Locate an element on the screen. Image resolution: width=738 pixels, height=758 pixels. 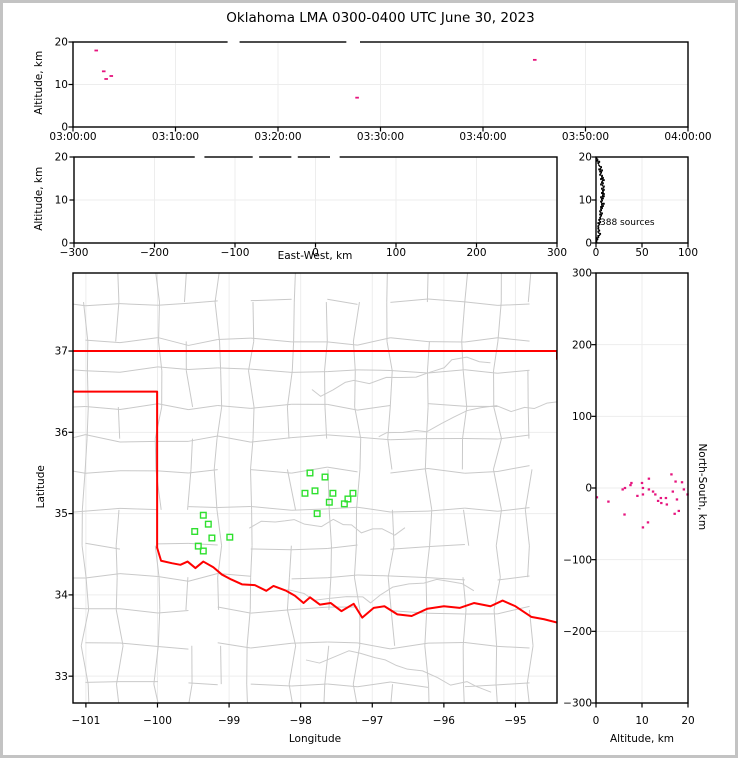
p3-ticks: 0 50 100 0 10 20 is located at coordinates (638, 205).